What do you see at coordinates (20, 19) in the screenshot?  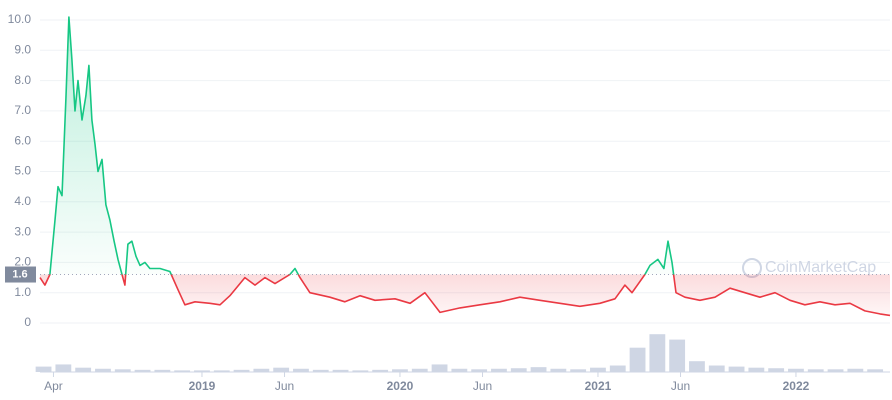 I see `y-tick-label: 10.0` at bounding box center [20, 19].